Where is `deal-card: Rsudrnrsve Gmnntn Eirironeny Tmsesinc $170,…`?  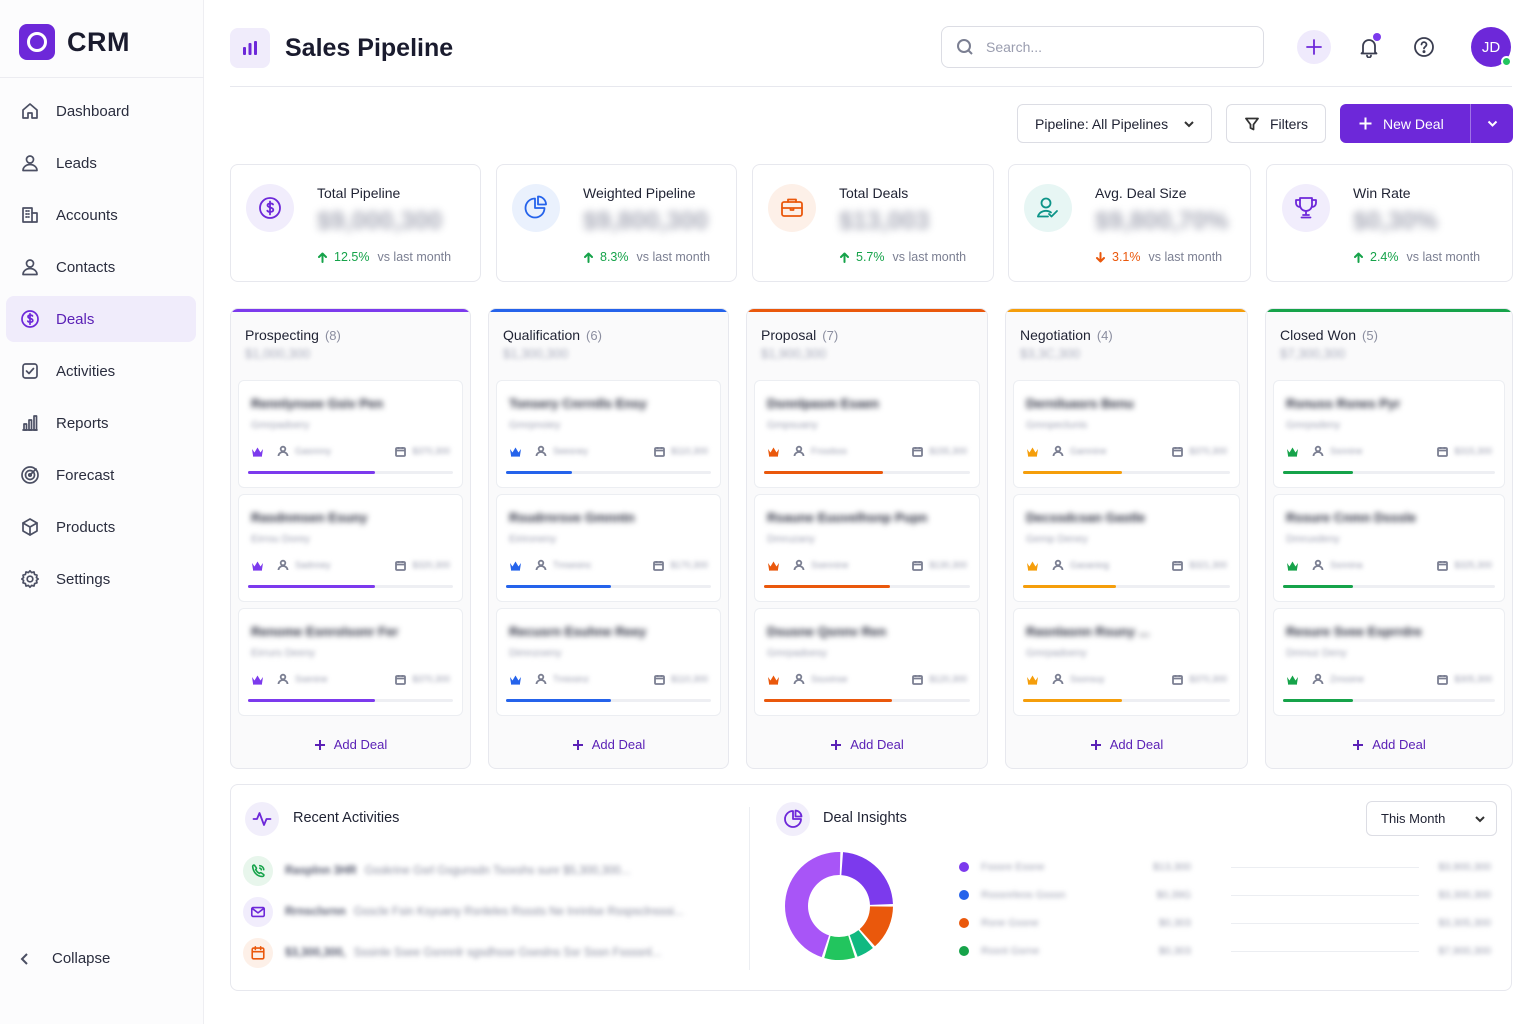 deal-card: Rsudrnrsve Gmnntn Eirironeny Tmsesinc $170,… is located at coordinates (608, 548).